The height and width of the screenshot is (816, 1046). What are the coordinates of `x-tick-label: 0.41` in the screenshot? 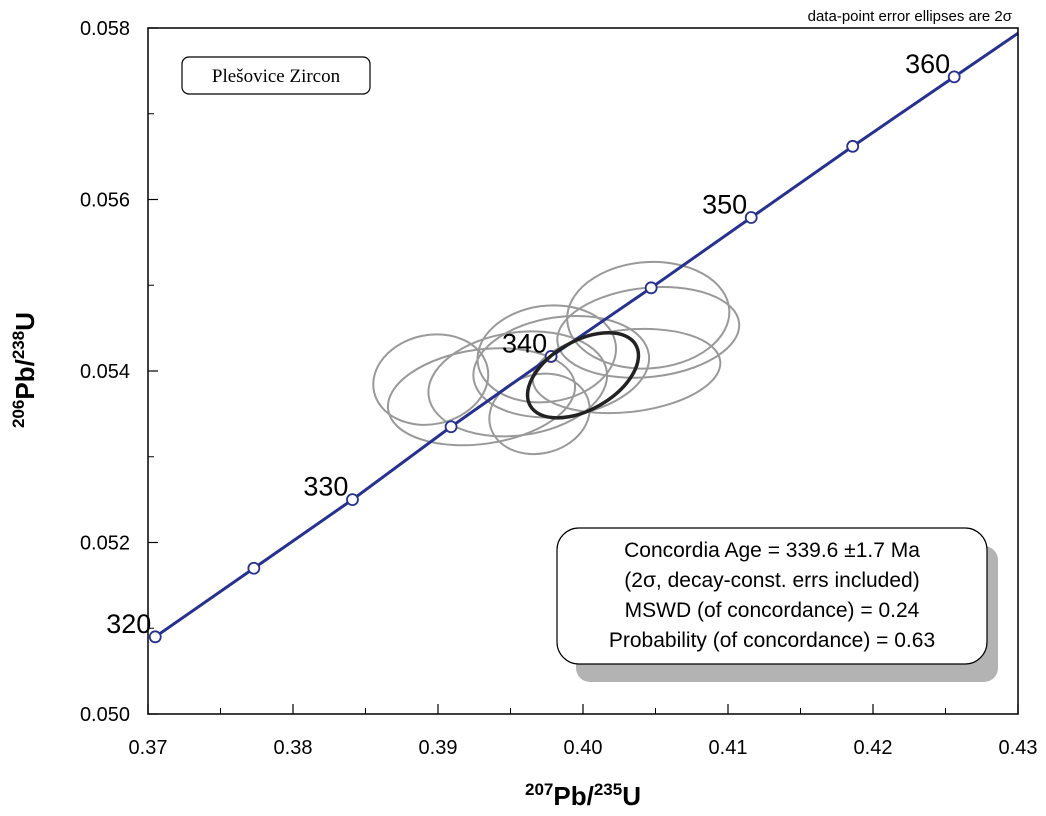 It's located at (728, 748).